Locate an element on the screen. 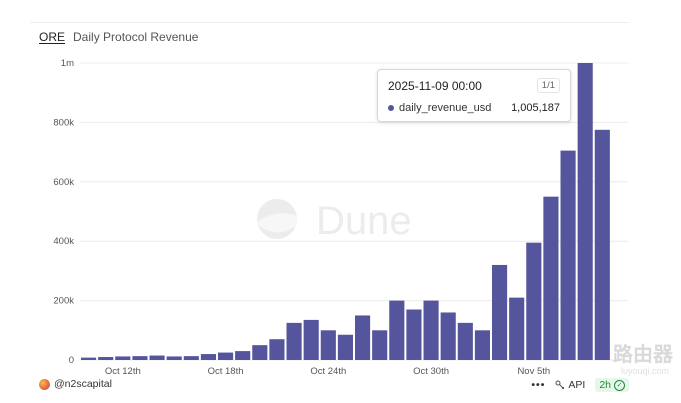 The width and height of the screenshot is (681, 403). tooltip-date: 2025-11-09 00:00 is located at coordinates (435, 85).